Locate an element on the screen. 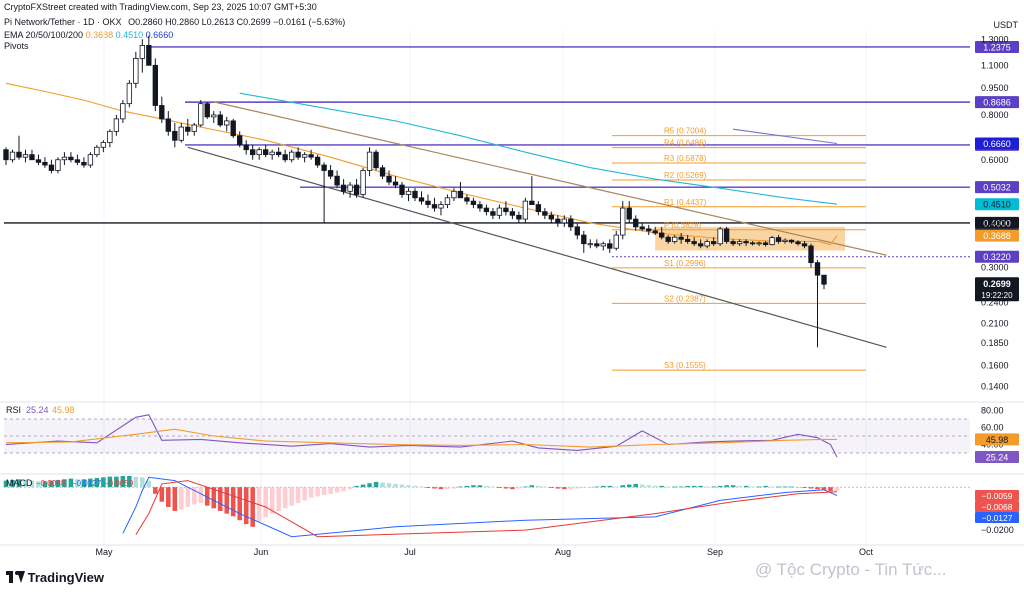 The image size is (1024, 596). price-badge is located at coordinates (997, 204).